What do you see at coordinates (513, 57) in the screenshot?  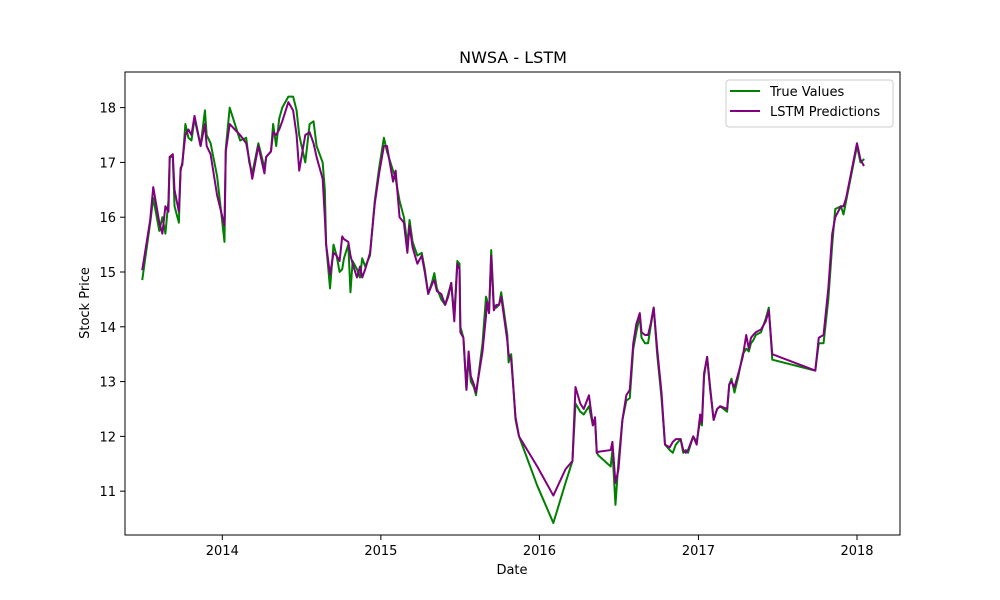 I see `chart-title: NWSA - LSTM` at bounding box center [513, 57].